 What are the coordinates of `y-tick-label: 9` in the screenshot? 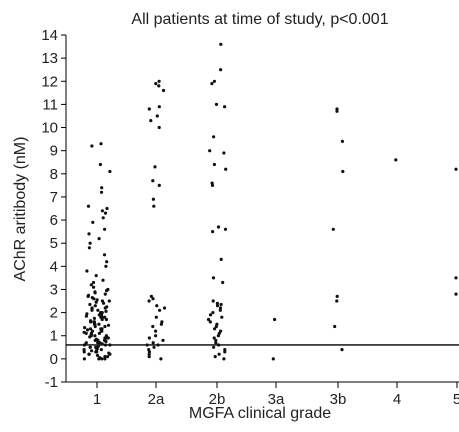 It's located at (54, 151).